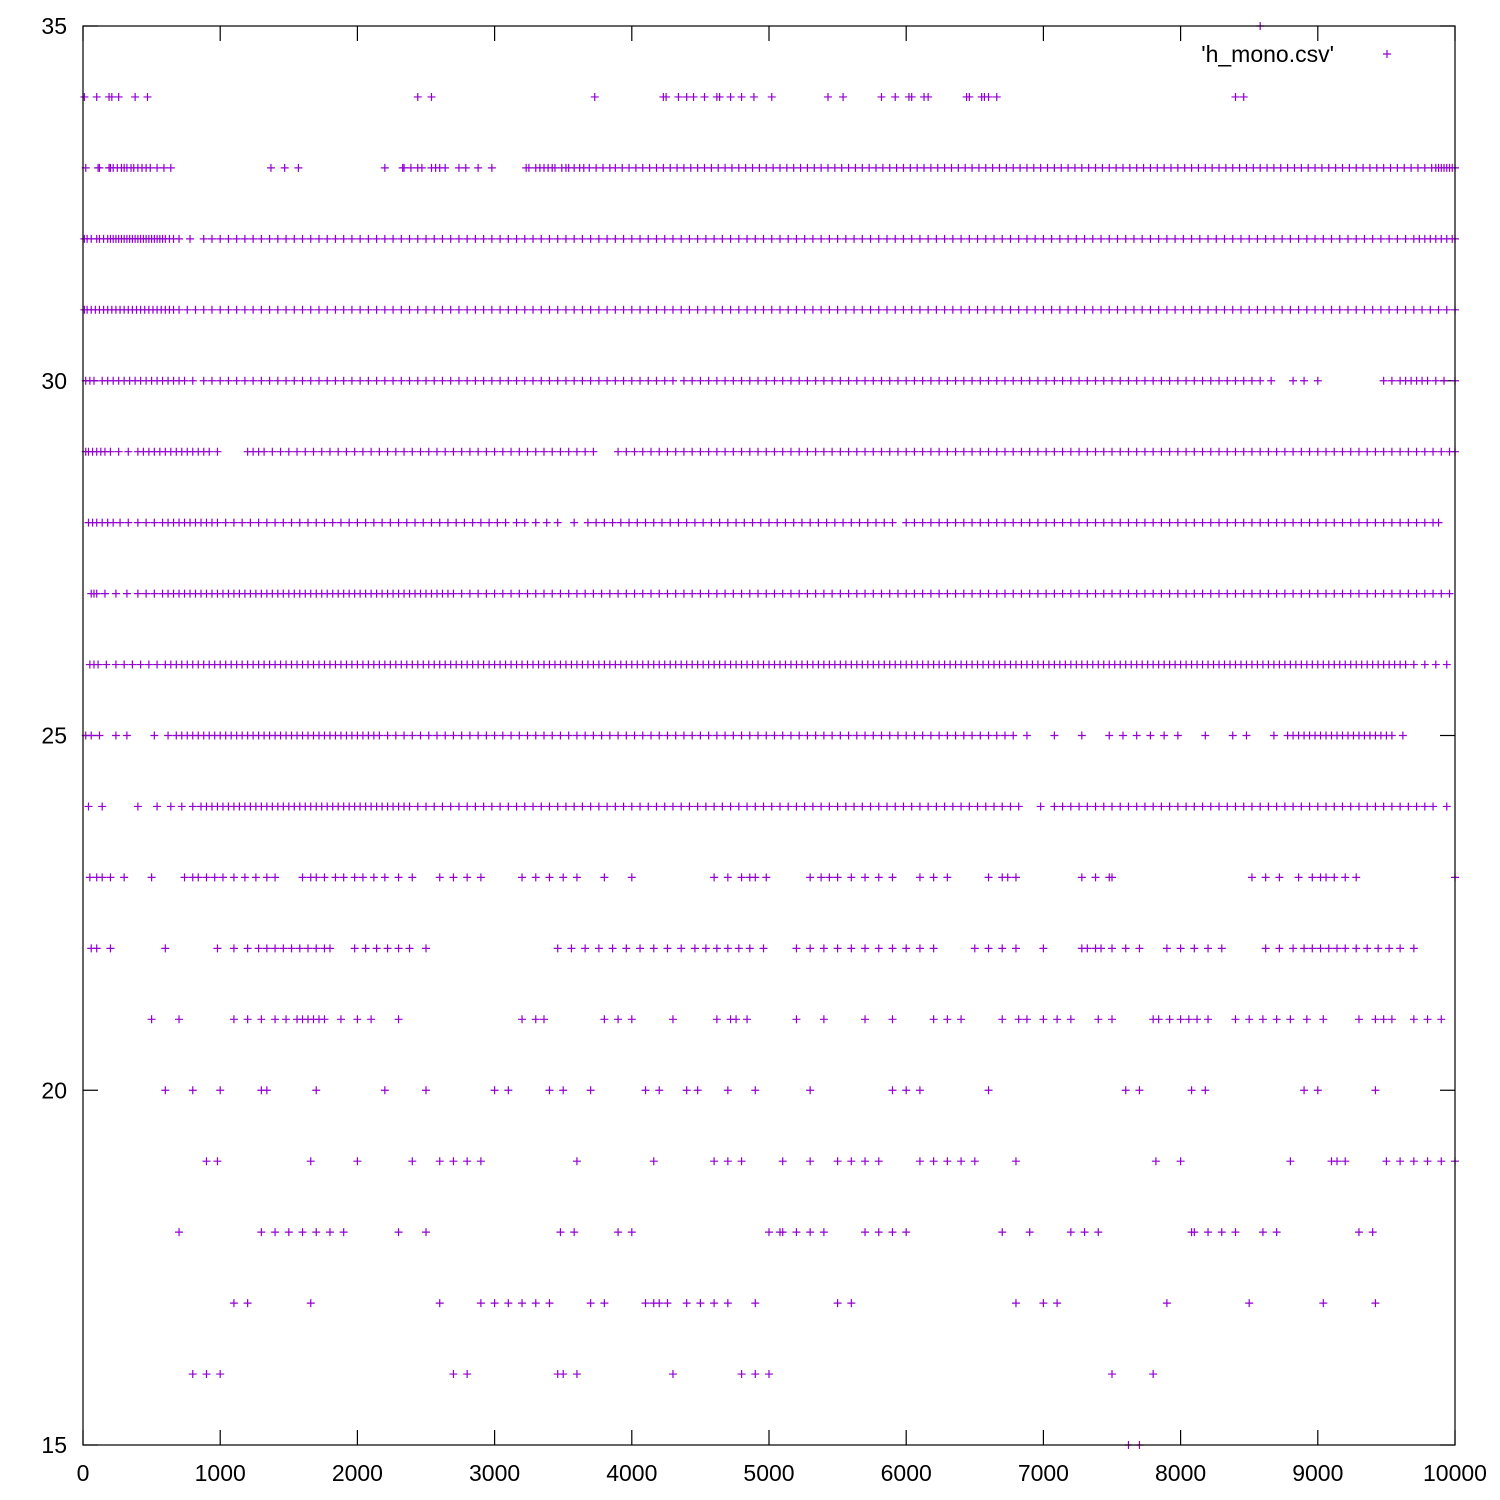 The image size is (1500, 1500). Describe the element at coordinates (357, 1473) in the screenshot. I see `x-tick-label: 2000` at that location.